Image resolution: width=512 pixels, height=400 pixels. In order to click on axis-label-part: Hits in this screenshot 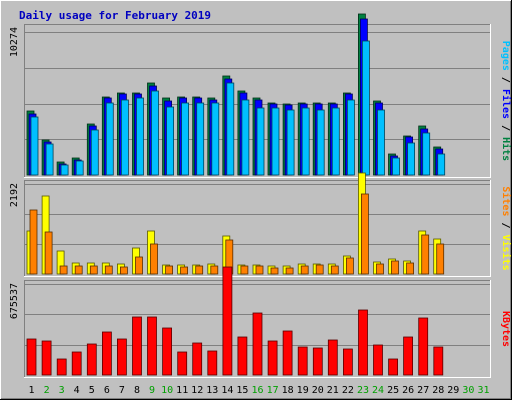, I will do `click(506, 149)`.